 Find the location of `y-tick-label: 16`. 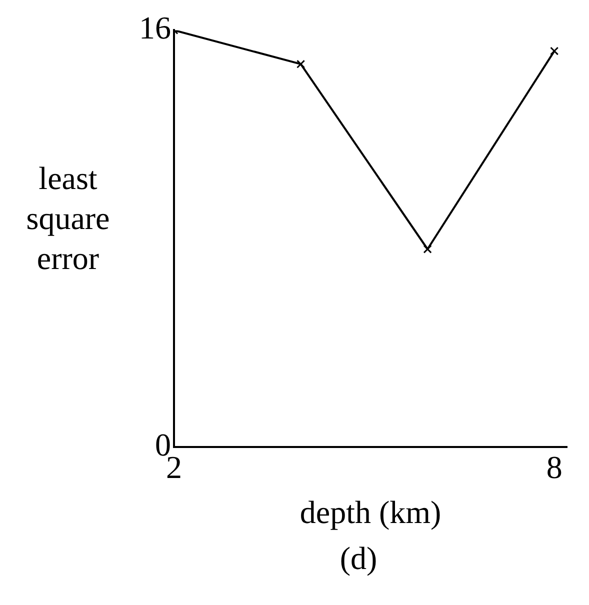

y-tick-label: 16 is located at coordinates (155, 28).